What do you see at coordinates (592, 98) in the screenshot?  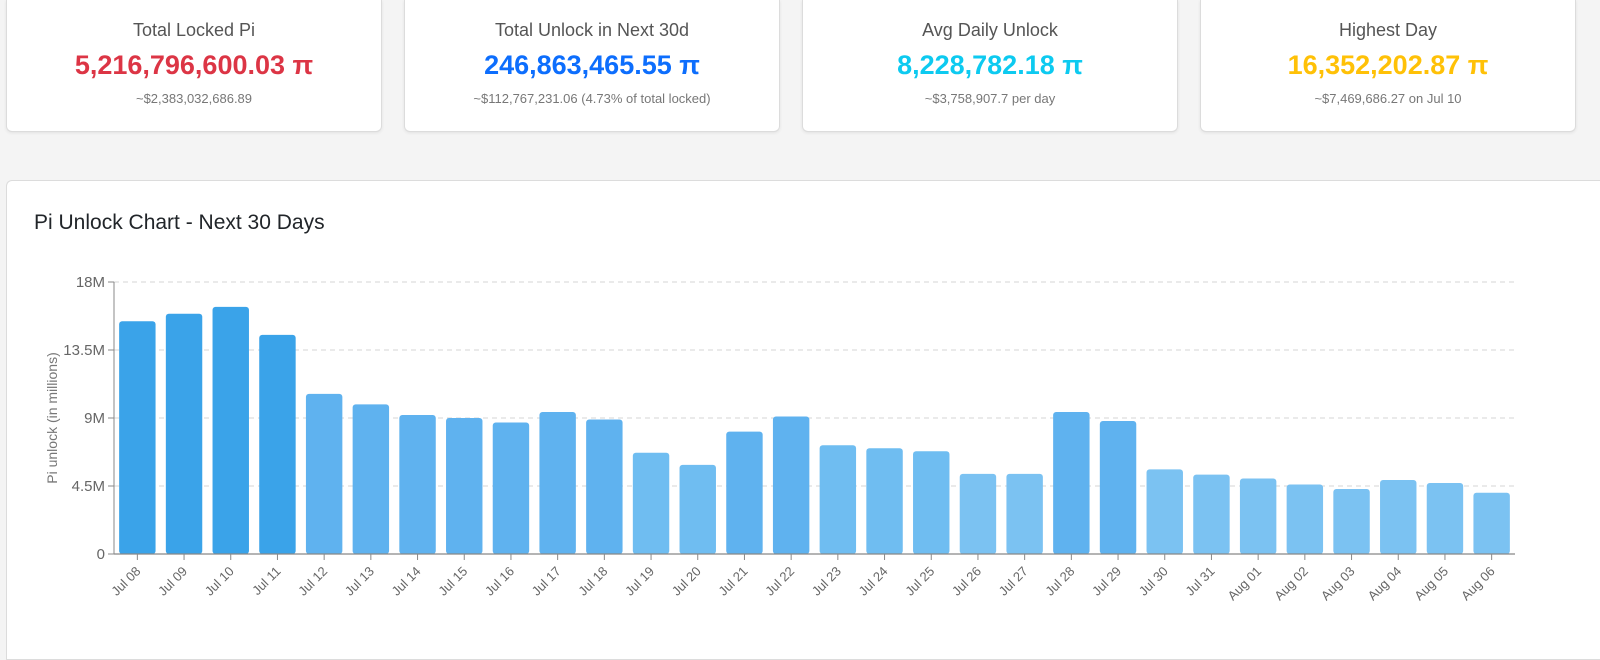 I see `stat-subtext: ~$112,767,231.06 (4.73% of total locked)` at bounding box center [592, 98].